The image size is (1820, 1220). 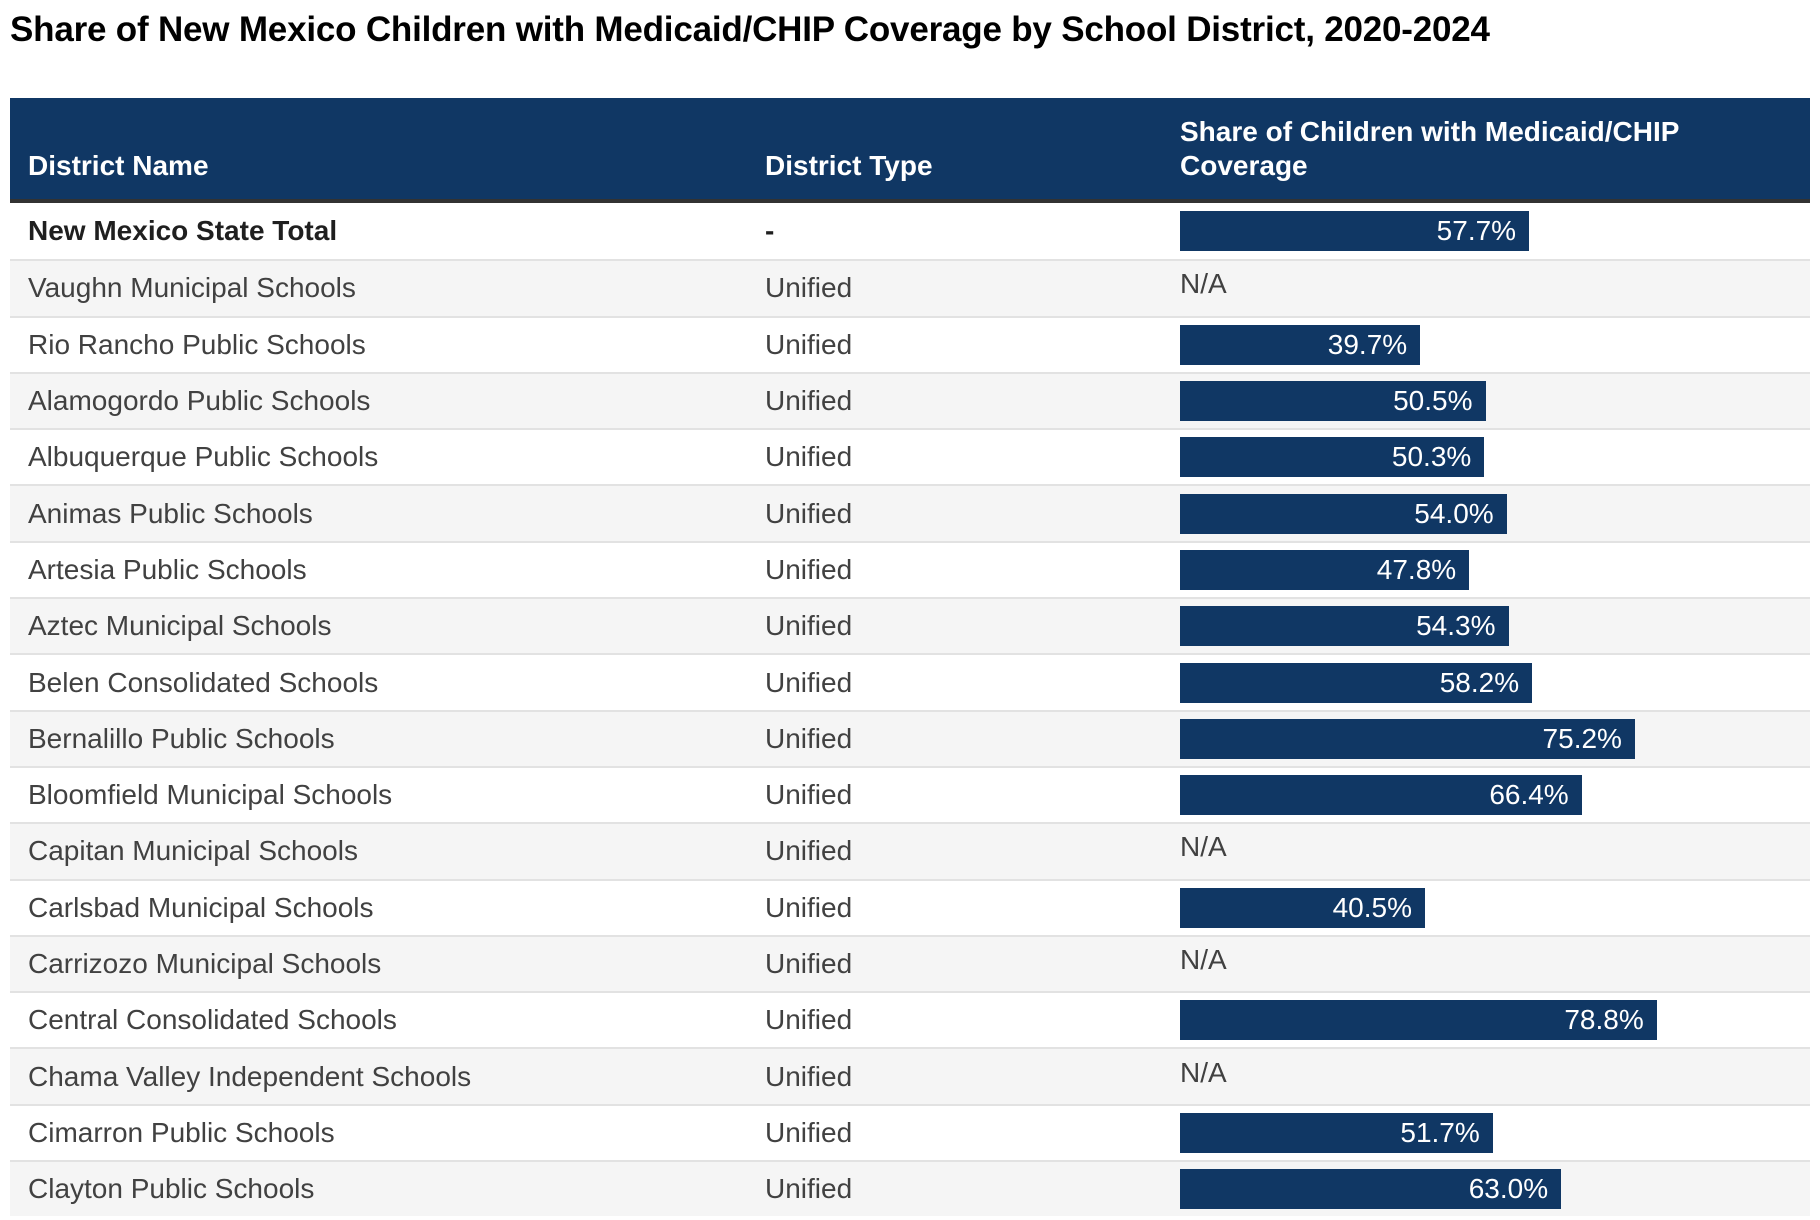 I want to click on district-name-cell: New Mexico State Total, so click(x=183, y=231).